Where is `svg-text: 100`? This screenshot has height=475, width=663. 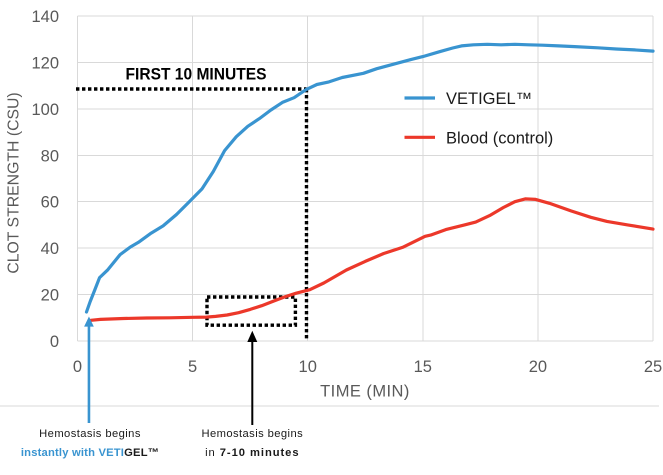 svg-text: 100 is located at coordinates (45, 110).